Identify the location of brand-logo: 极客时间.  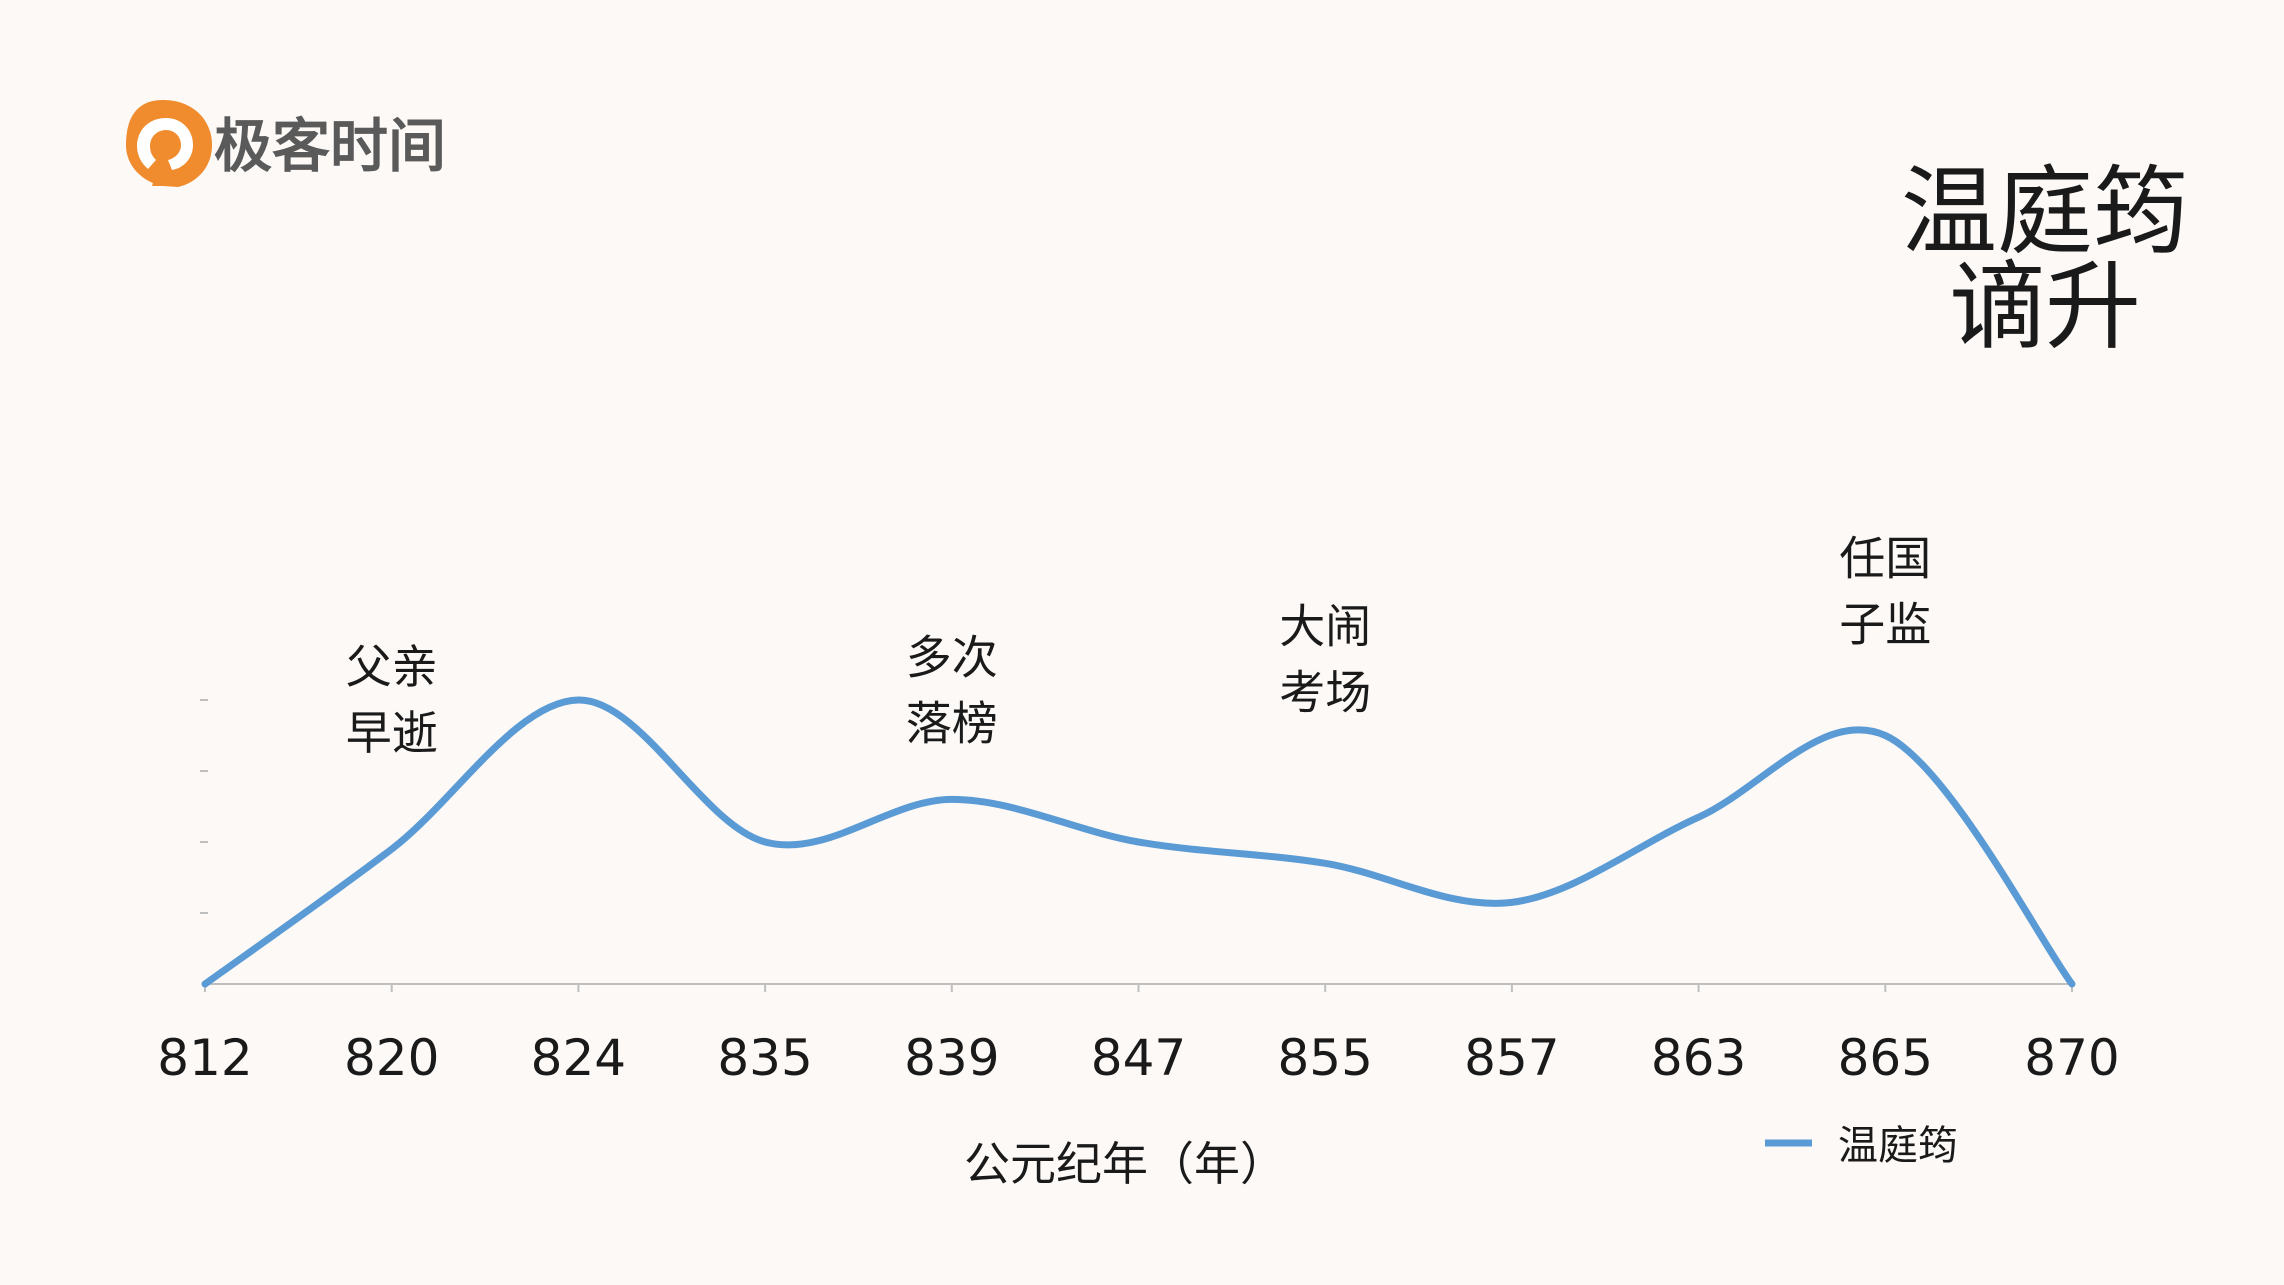
(286, 143).